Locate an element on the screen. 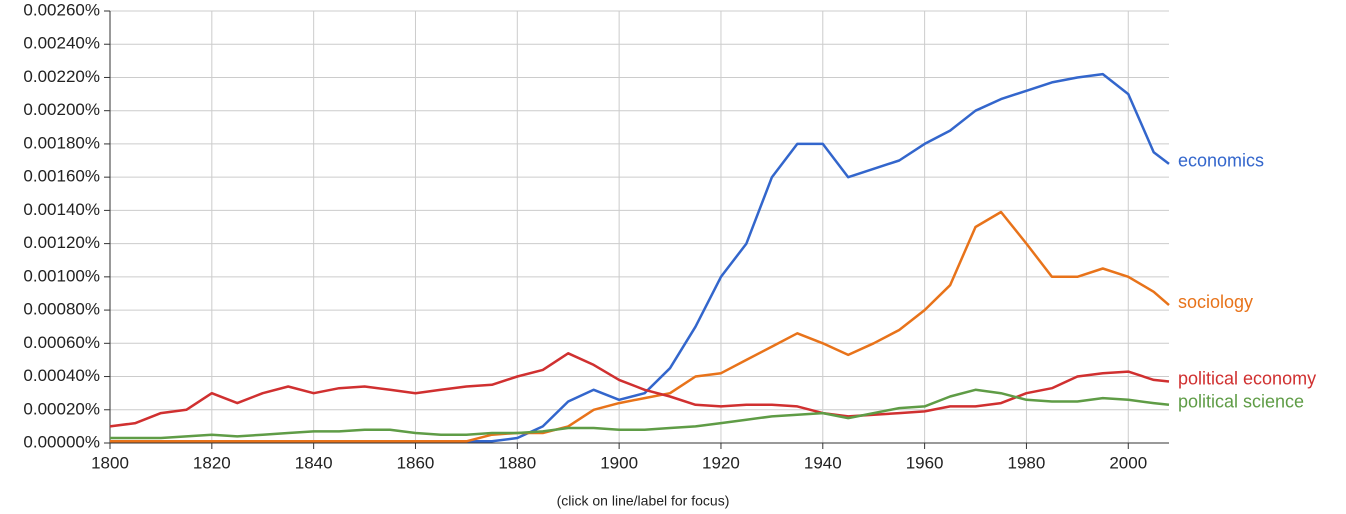  y-tick-label: 0.00040% is located at coordinates (61, 375).